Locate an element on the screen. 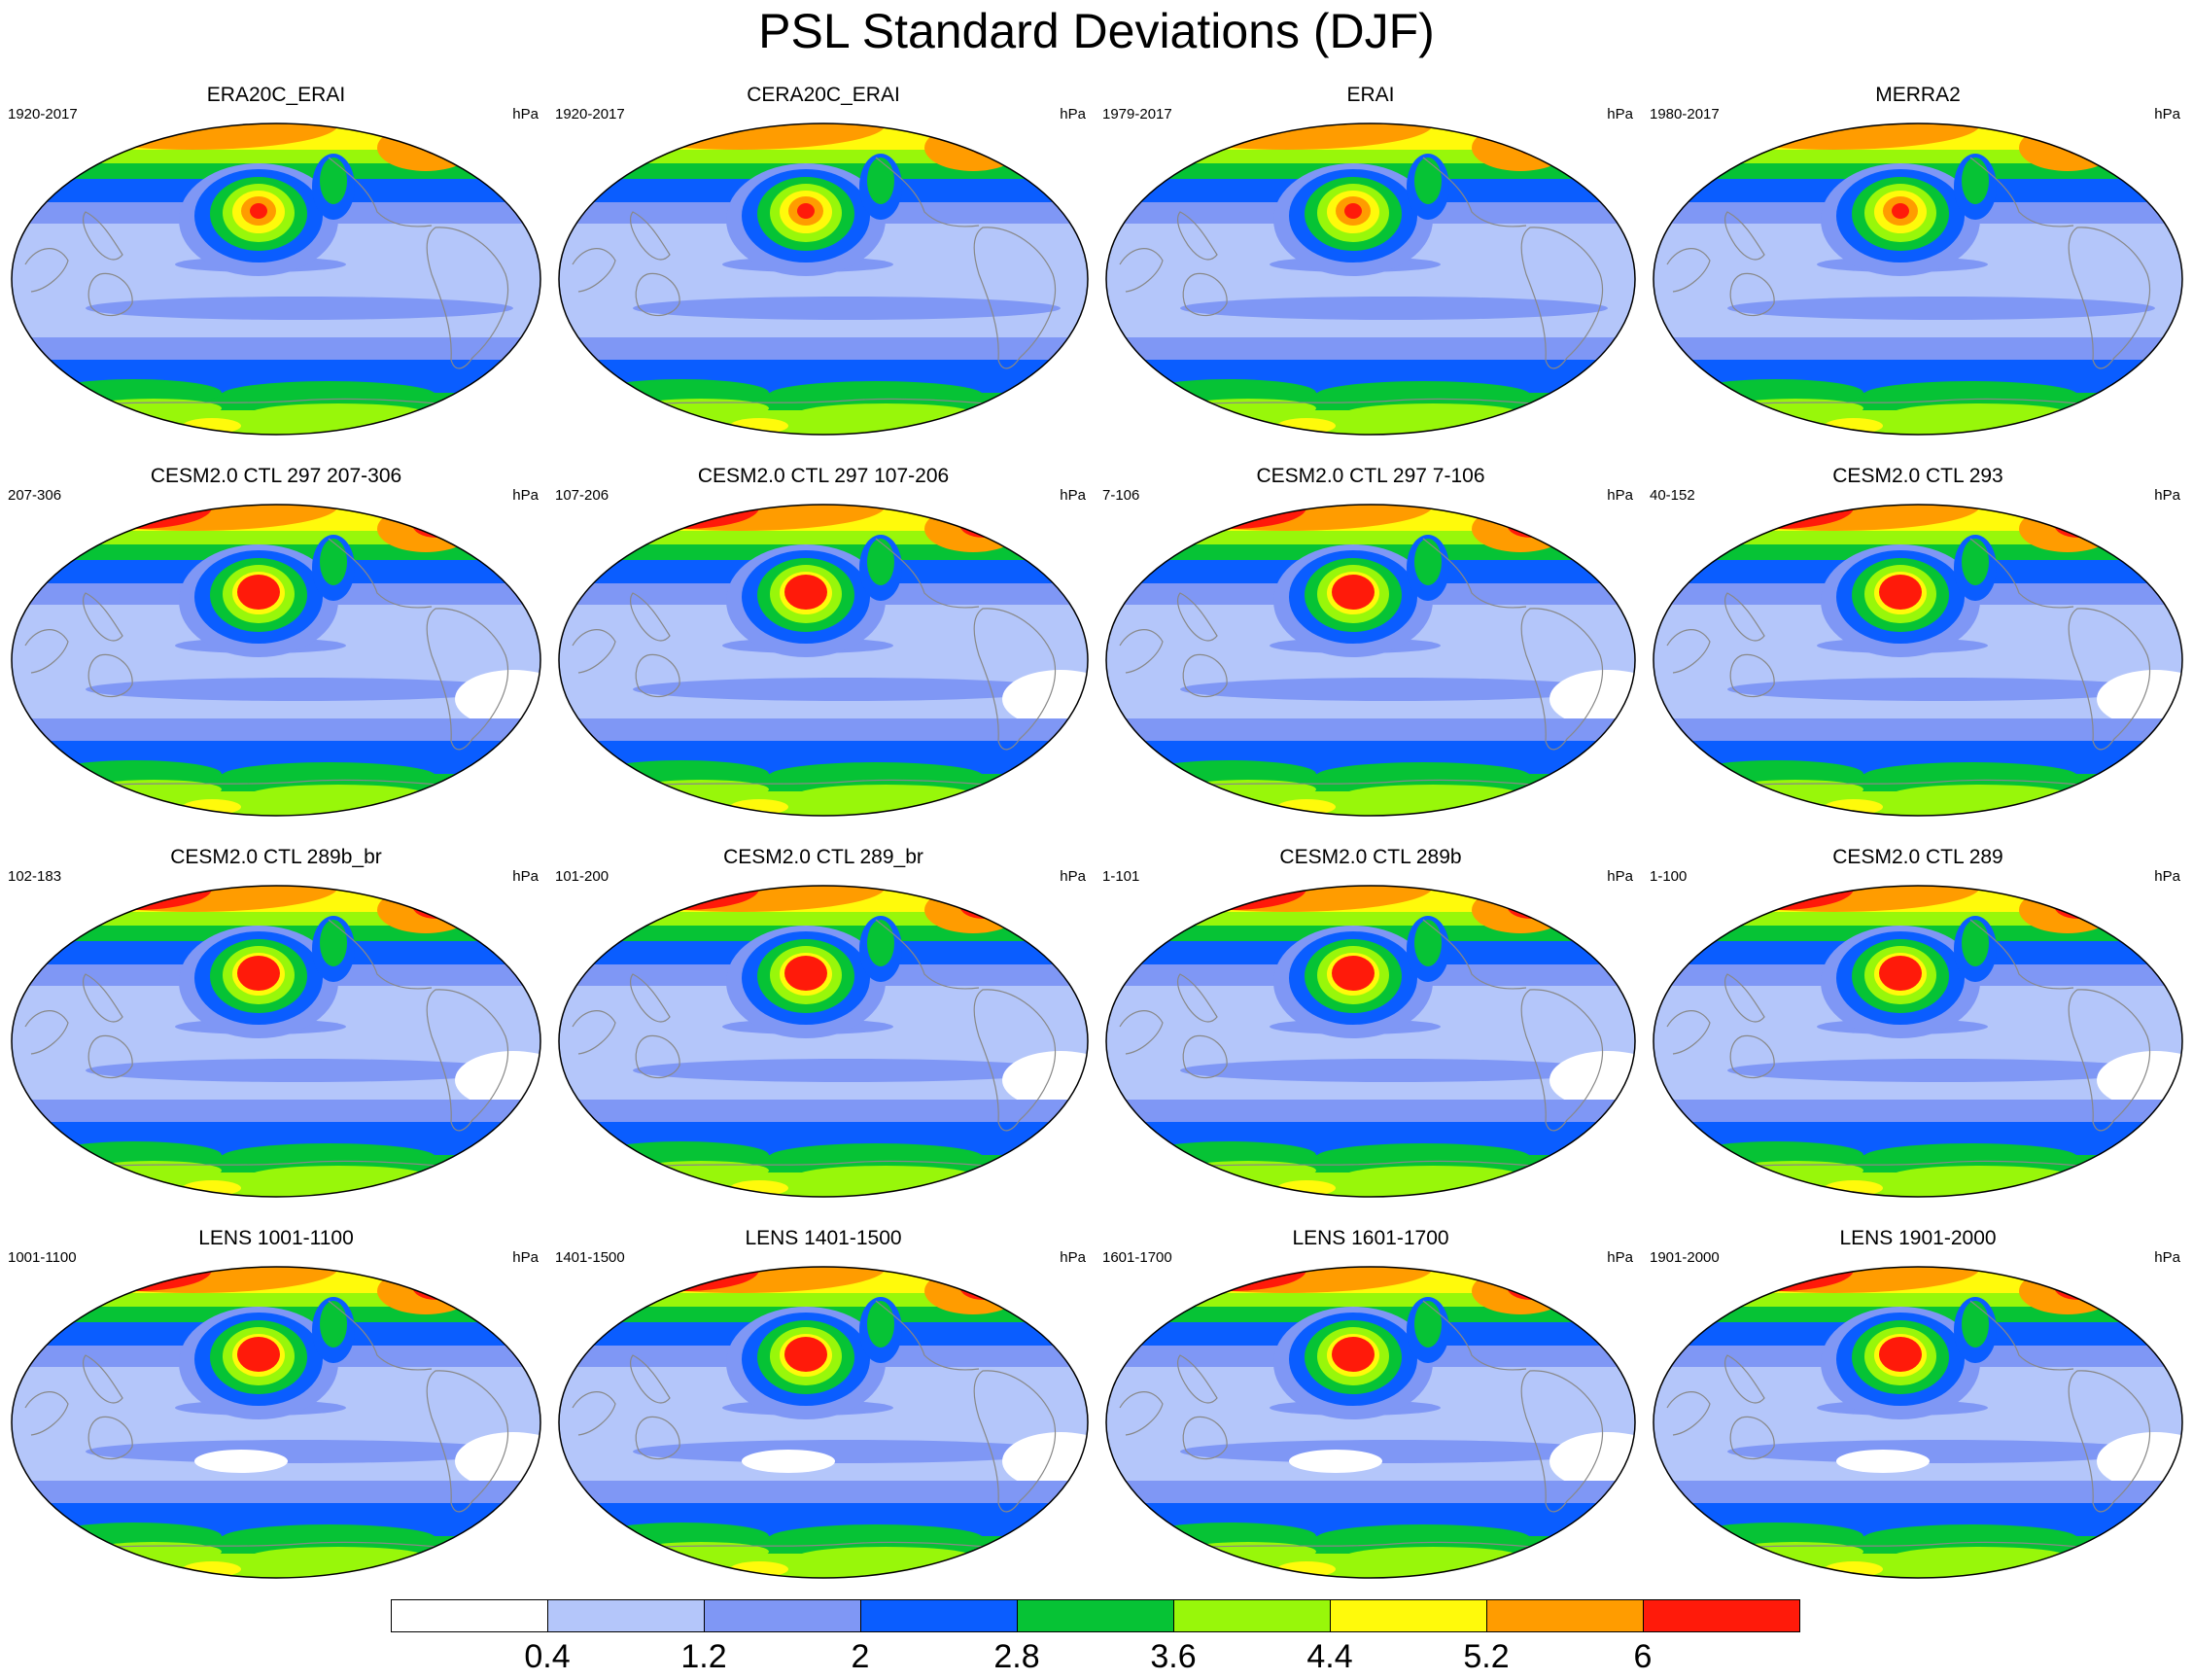  panel-years: 1401-1500 is located at coordinates (590, 1257).